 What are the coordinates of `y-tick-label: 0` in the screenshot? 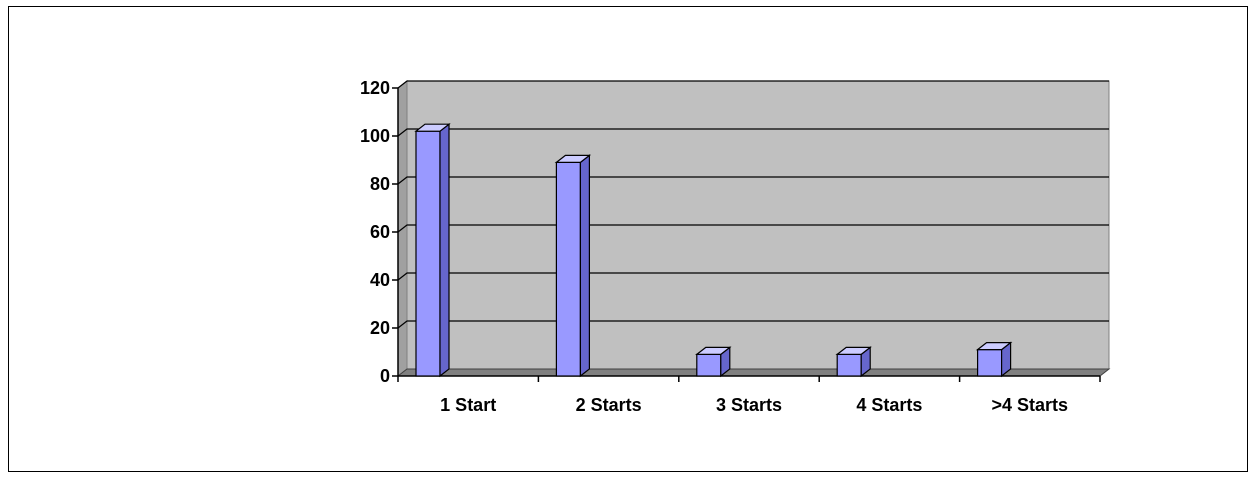 It's located at (385, 376).